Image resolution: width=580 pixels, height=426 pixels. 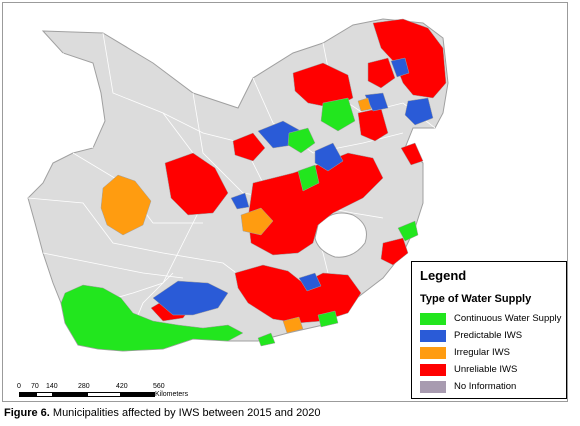 I want to click on legend-label: Irregular IWS, so click(x=482, y=352).